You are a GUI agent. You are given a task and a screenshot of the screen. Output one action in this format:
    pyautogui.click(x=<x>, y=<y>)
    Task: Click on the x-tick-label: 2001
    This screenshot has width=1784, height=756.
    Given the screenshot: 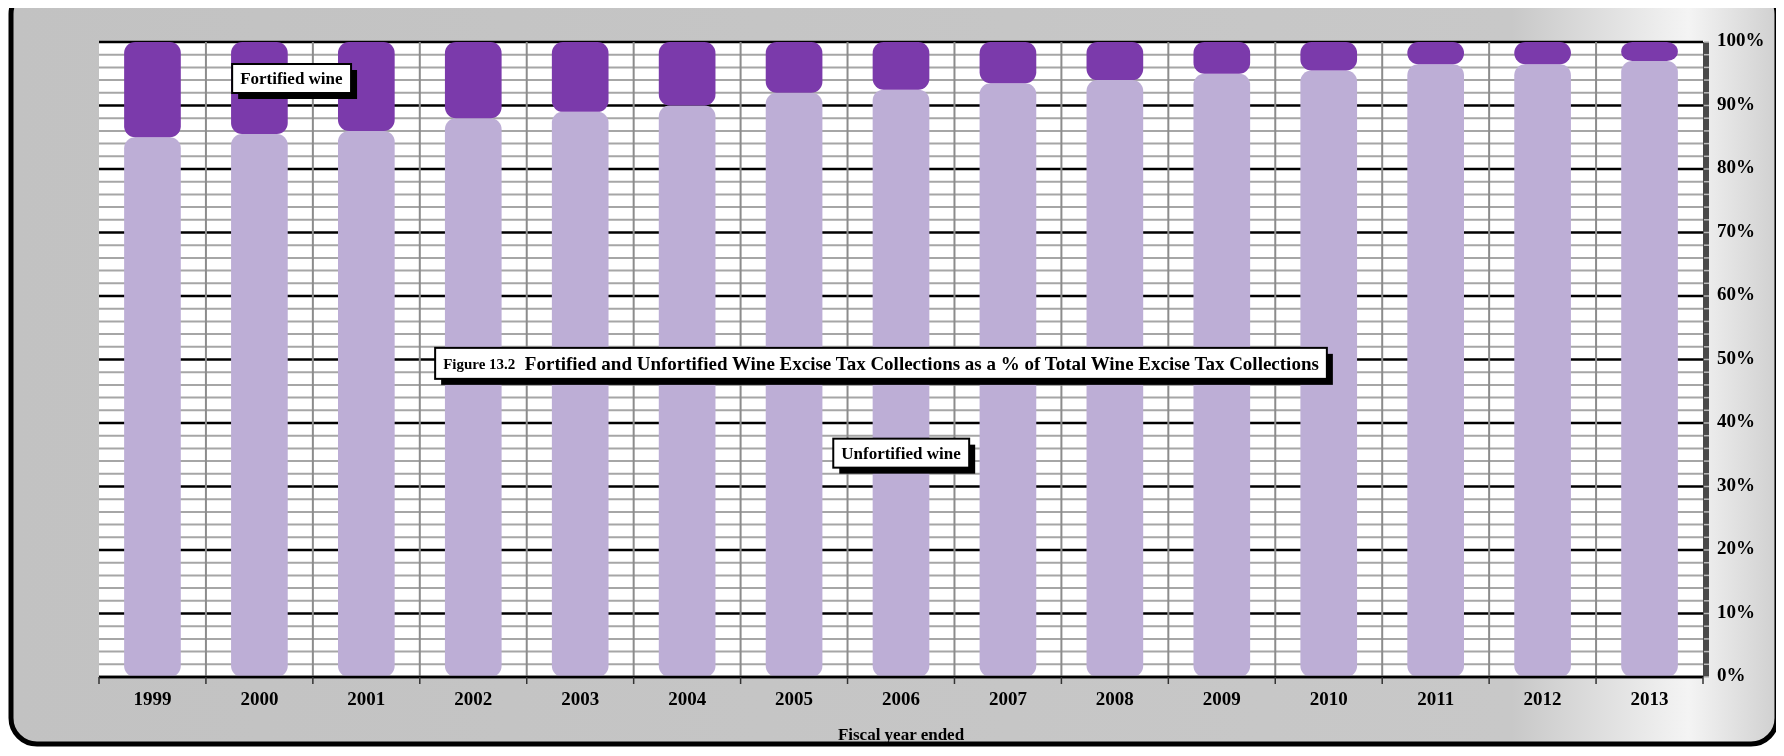 What is the action you would take?
    pyautogui.click(x=366, y=699)
    